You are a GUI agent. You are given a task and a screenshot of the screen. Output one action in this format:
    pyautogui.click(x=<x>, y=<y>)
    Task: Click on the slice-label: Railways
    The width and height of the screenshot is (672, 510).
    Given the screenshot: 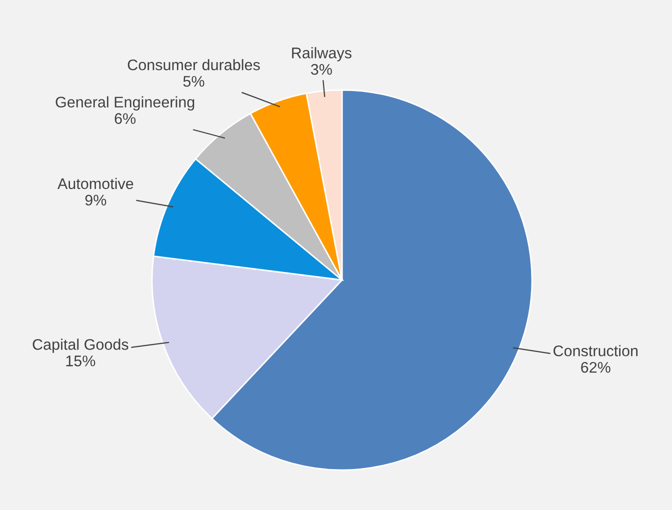 What is the action you would take?
    pyautogui.click(x=322, y=54)
    